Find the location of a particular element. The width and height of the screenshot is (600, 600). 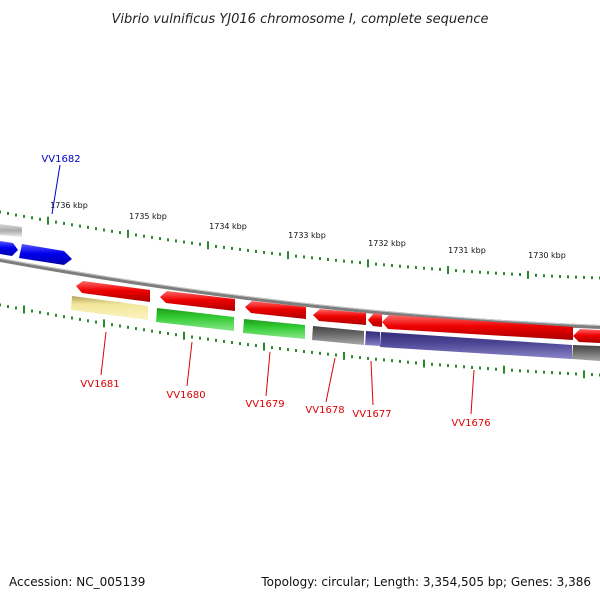

gene-label-vv1679: VV1679 is located at coordinates (264, 404).